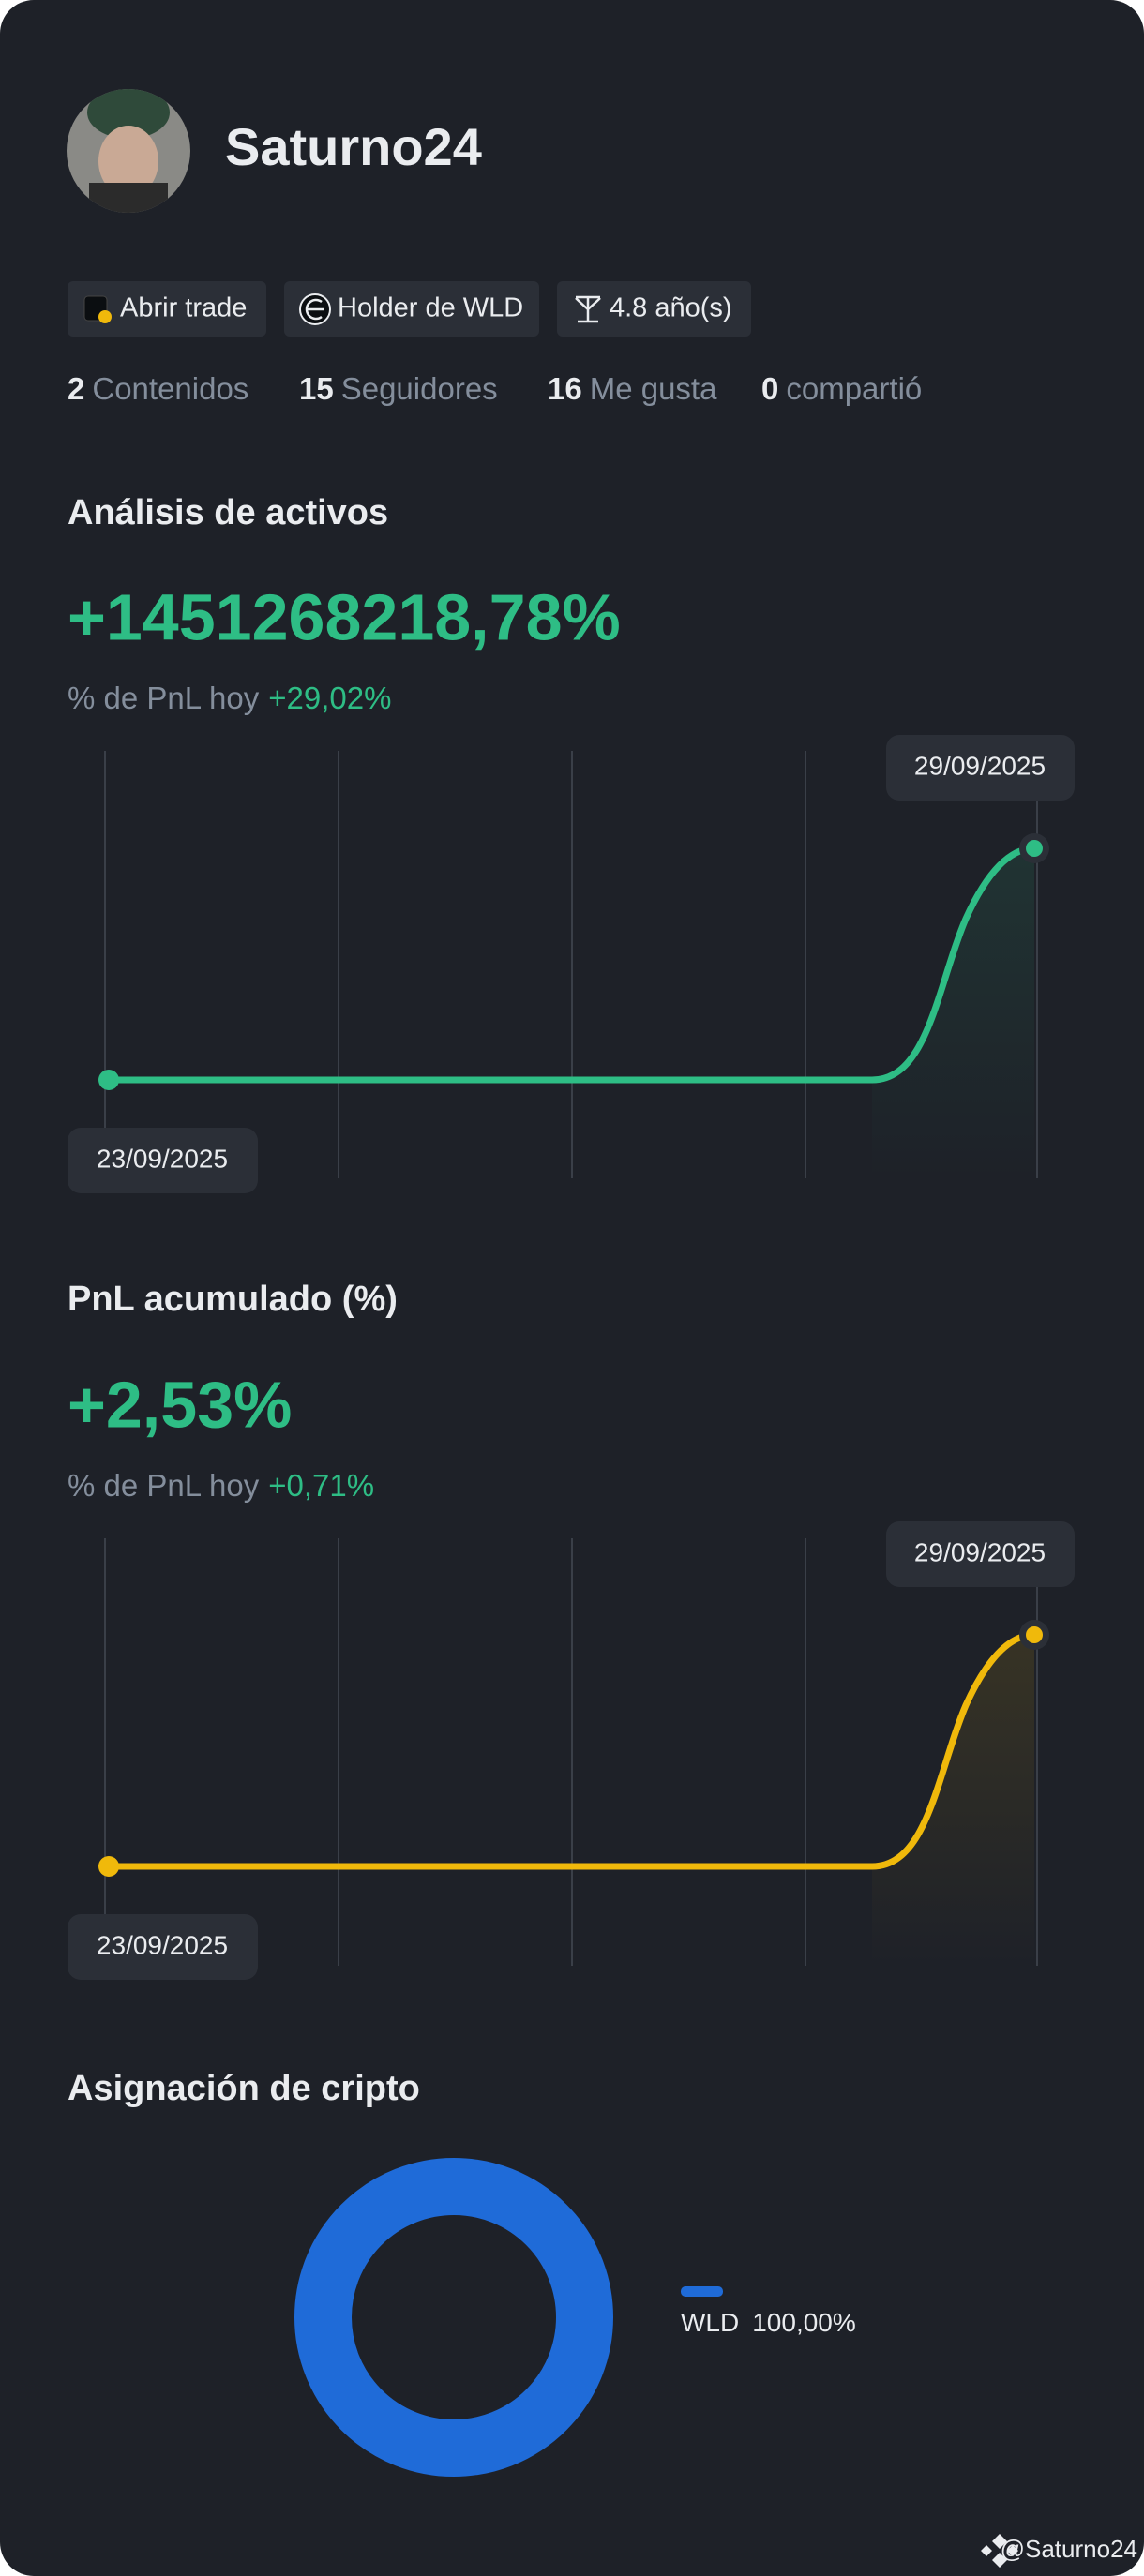 Image resolution: width=1144 pixels, height=2576 pixels. I want to click on logo, so click(999, 2551).